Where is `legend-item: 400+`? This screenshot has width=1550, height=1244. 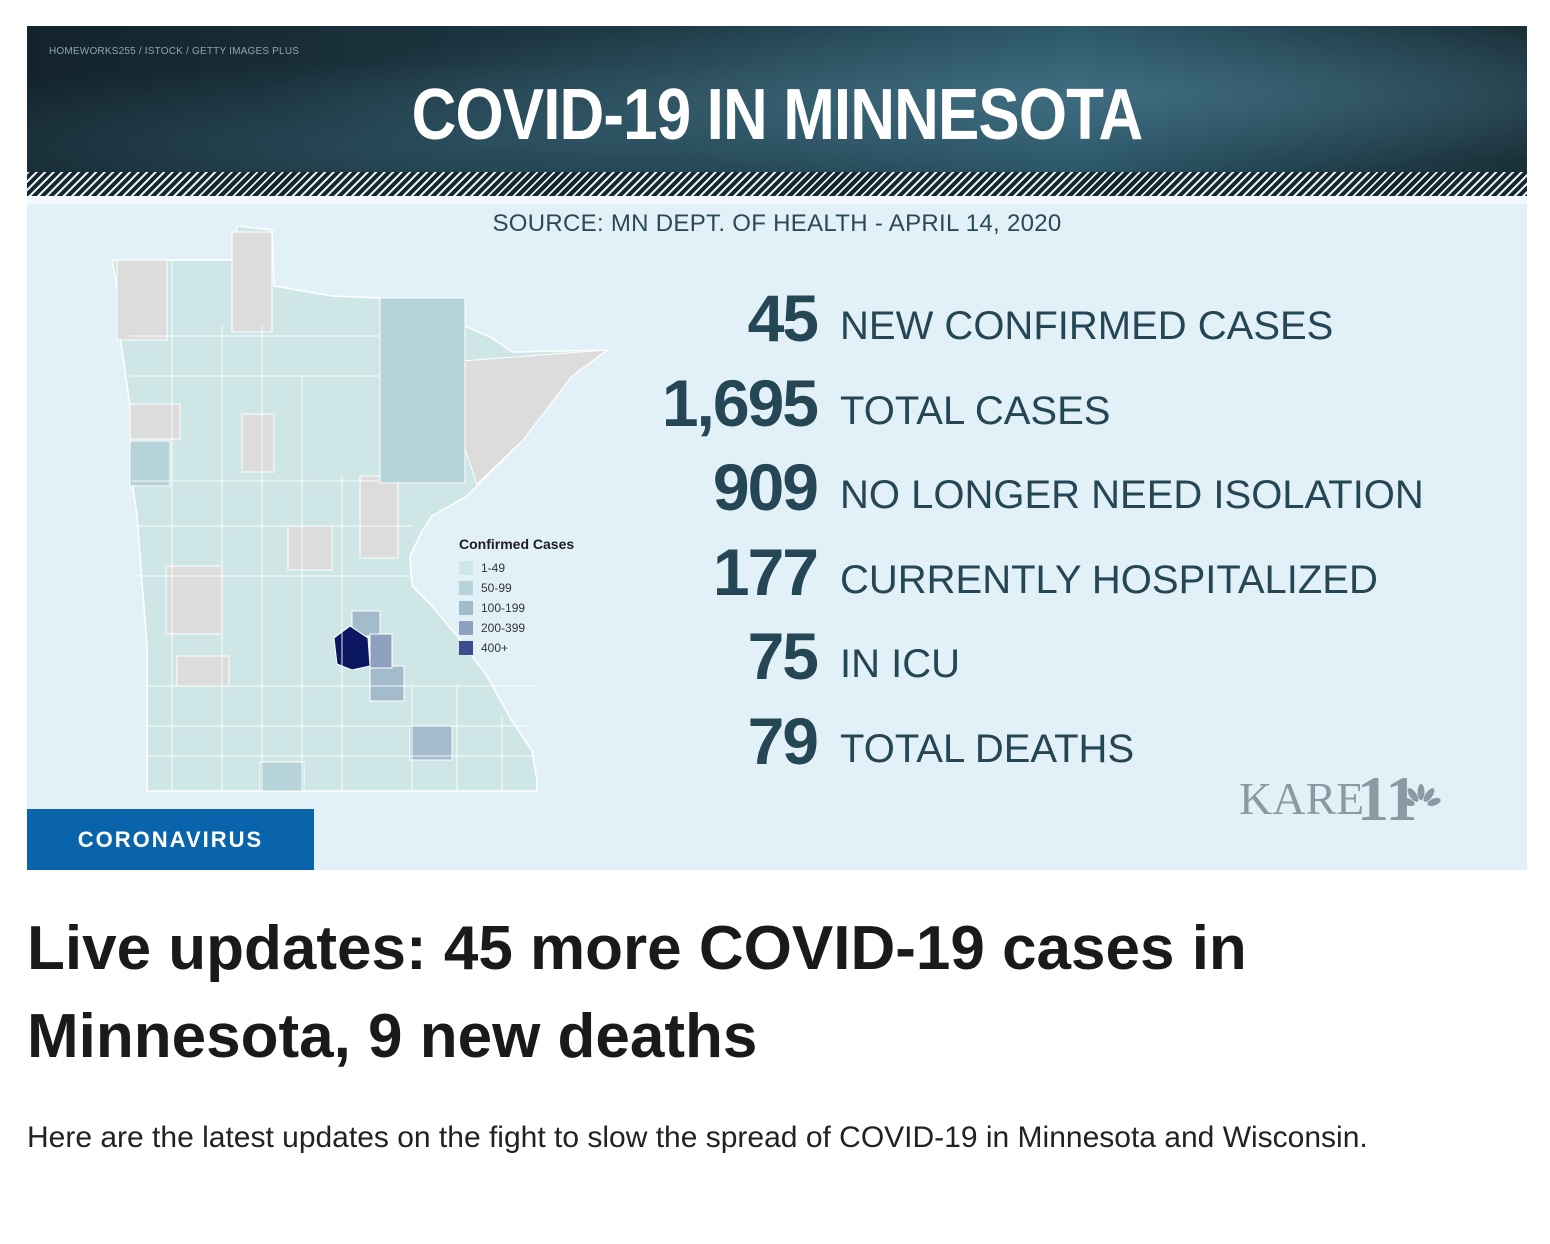 legend-item: 400+ is located at coordinates (516, 648).